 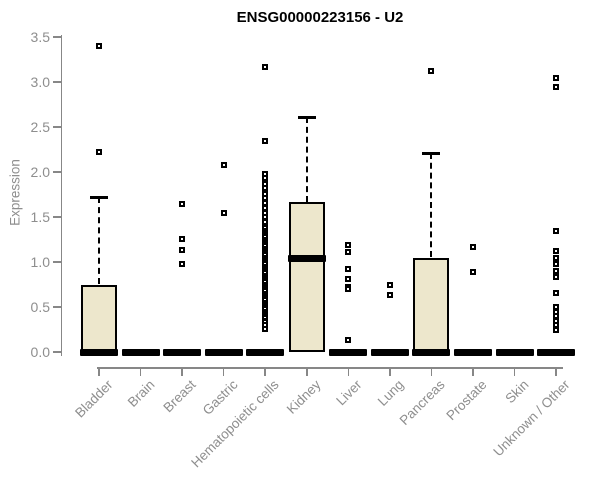 What do you see at coordinates (40, 352) in the screenshot?
I see `y-tick-label: 0.0` at bounding box center [40, 352].